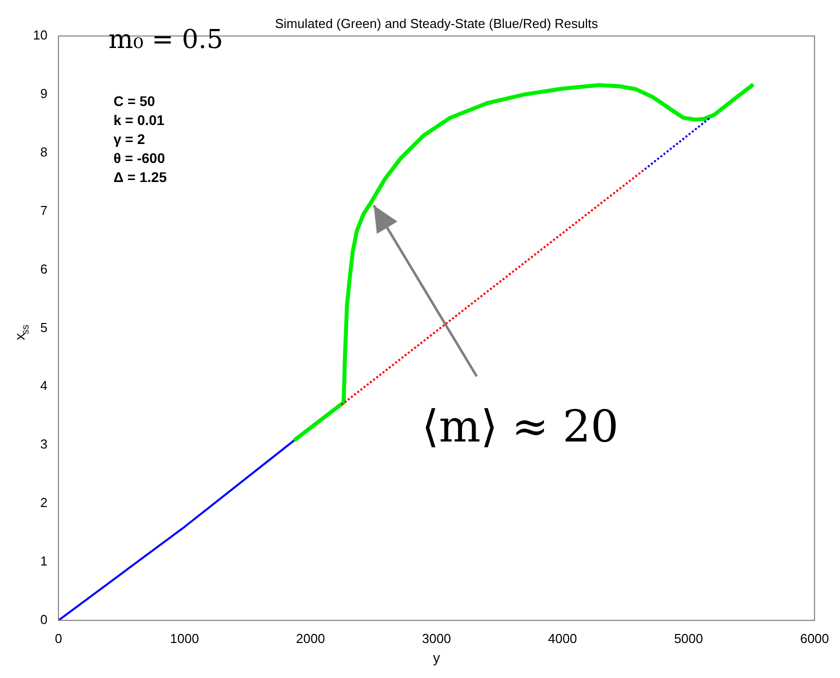 Image resolution: width=840 pixels, height=678 pixels. Describe the element at coordinates (134, 101) in the screenshot. I see `annotation: C = 50` at that location.